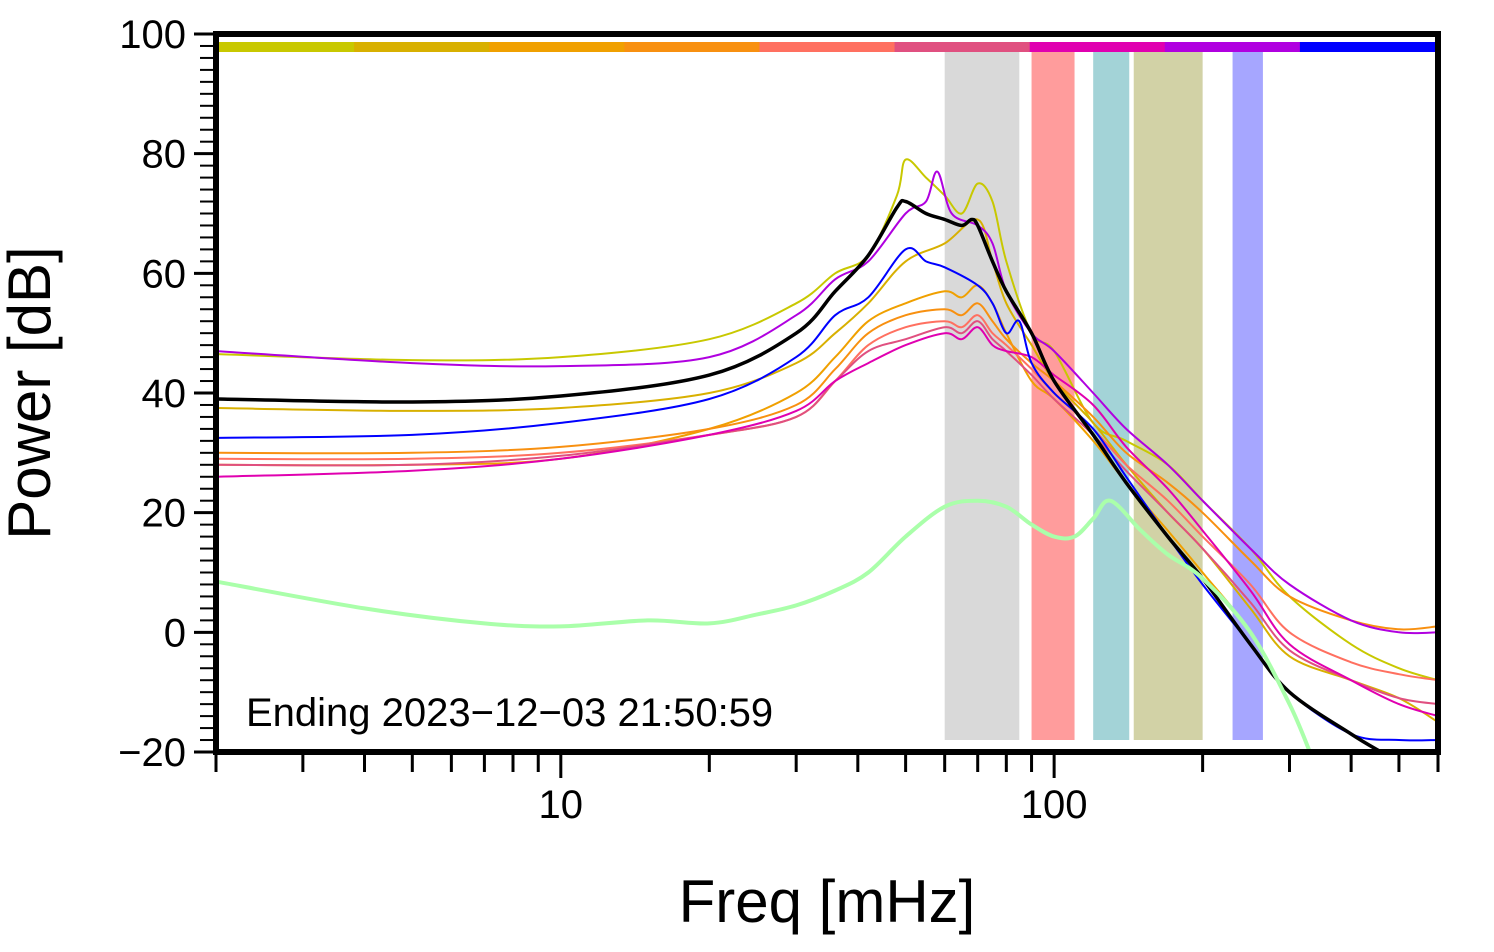 This screenshot has width=1494, height=952. Describe the element at coordinates (561, 805) in the screenshot. I see `x-tick-label: 10` at that location.